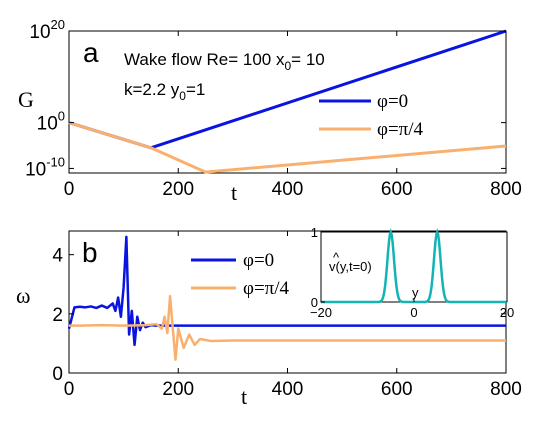 Image resolution: width=560 pixels, height=421 pixels. What do you see at coordinates (23, 295) in the screenshot?
I see `panel-b-ylabel: ω` at bounding box center [23, 295].